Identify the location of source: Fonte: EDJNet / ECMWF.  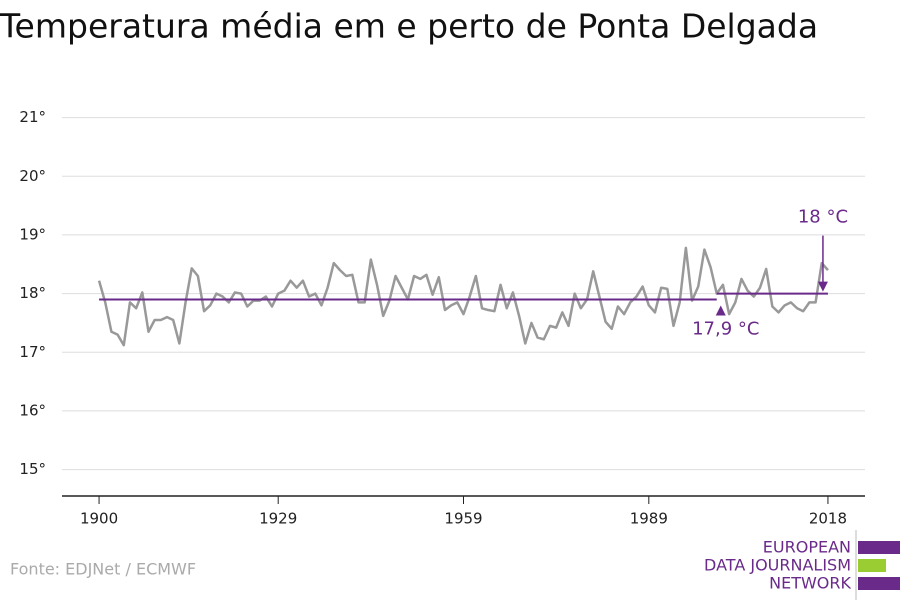
(103, 569).